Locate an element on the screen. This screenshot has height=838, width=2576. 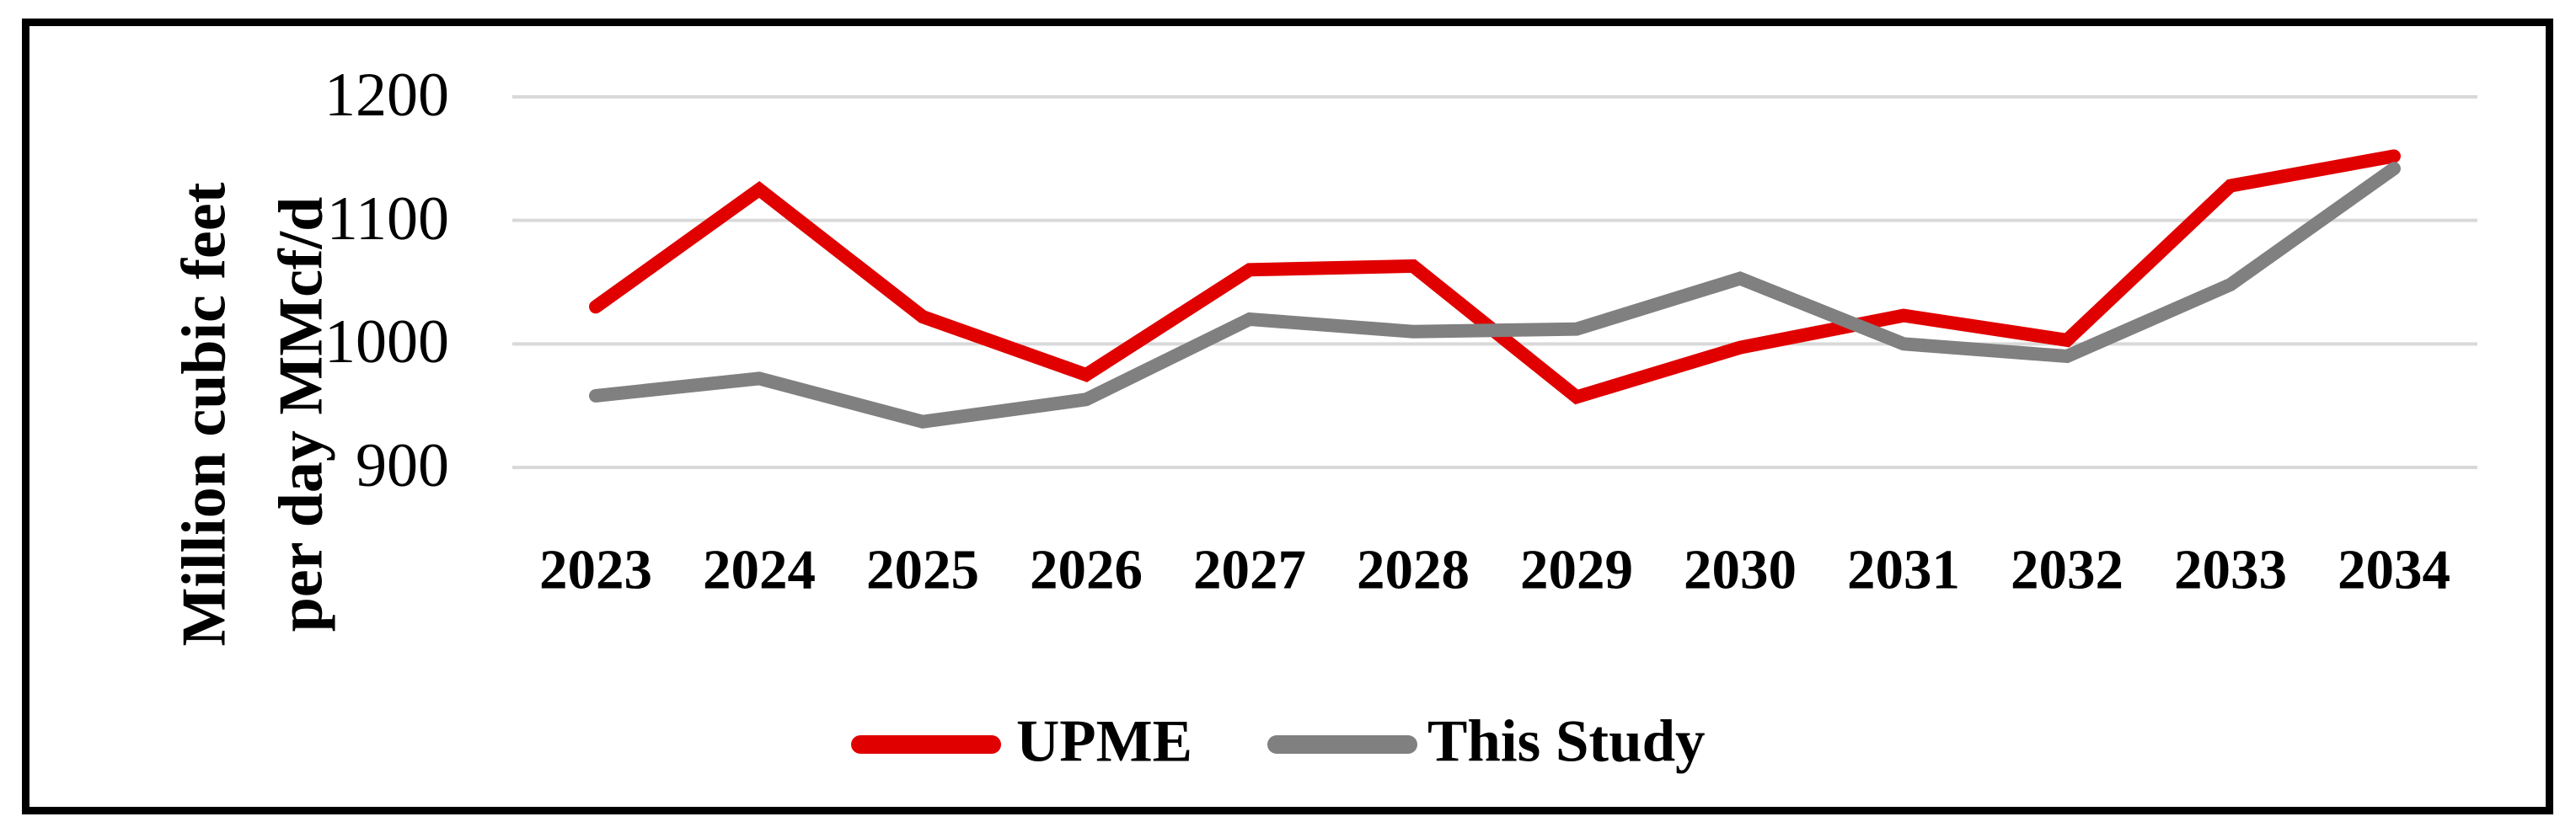
legend-label-this-study: This Study is located at coordinates (1566, 742).